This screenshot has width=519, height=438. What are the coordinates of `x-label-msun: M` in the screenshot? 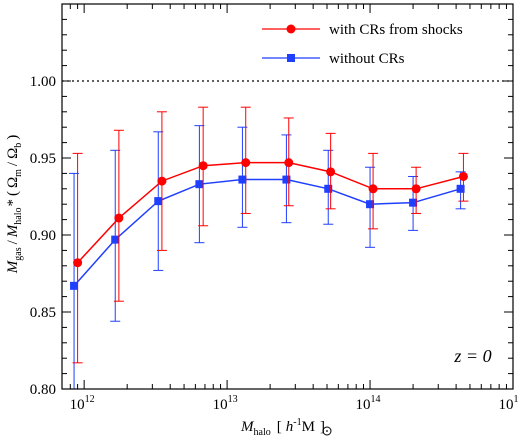 It's located at (308, 427).